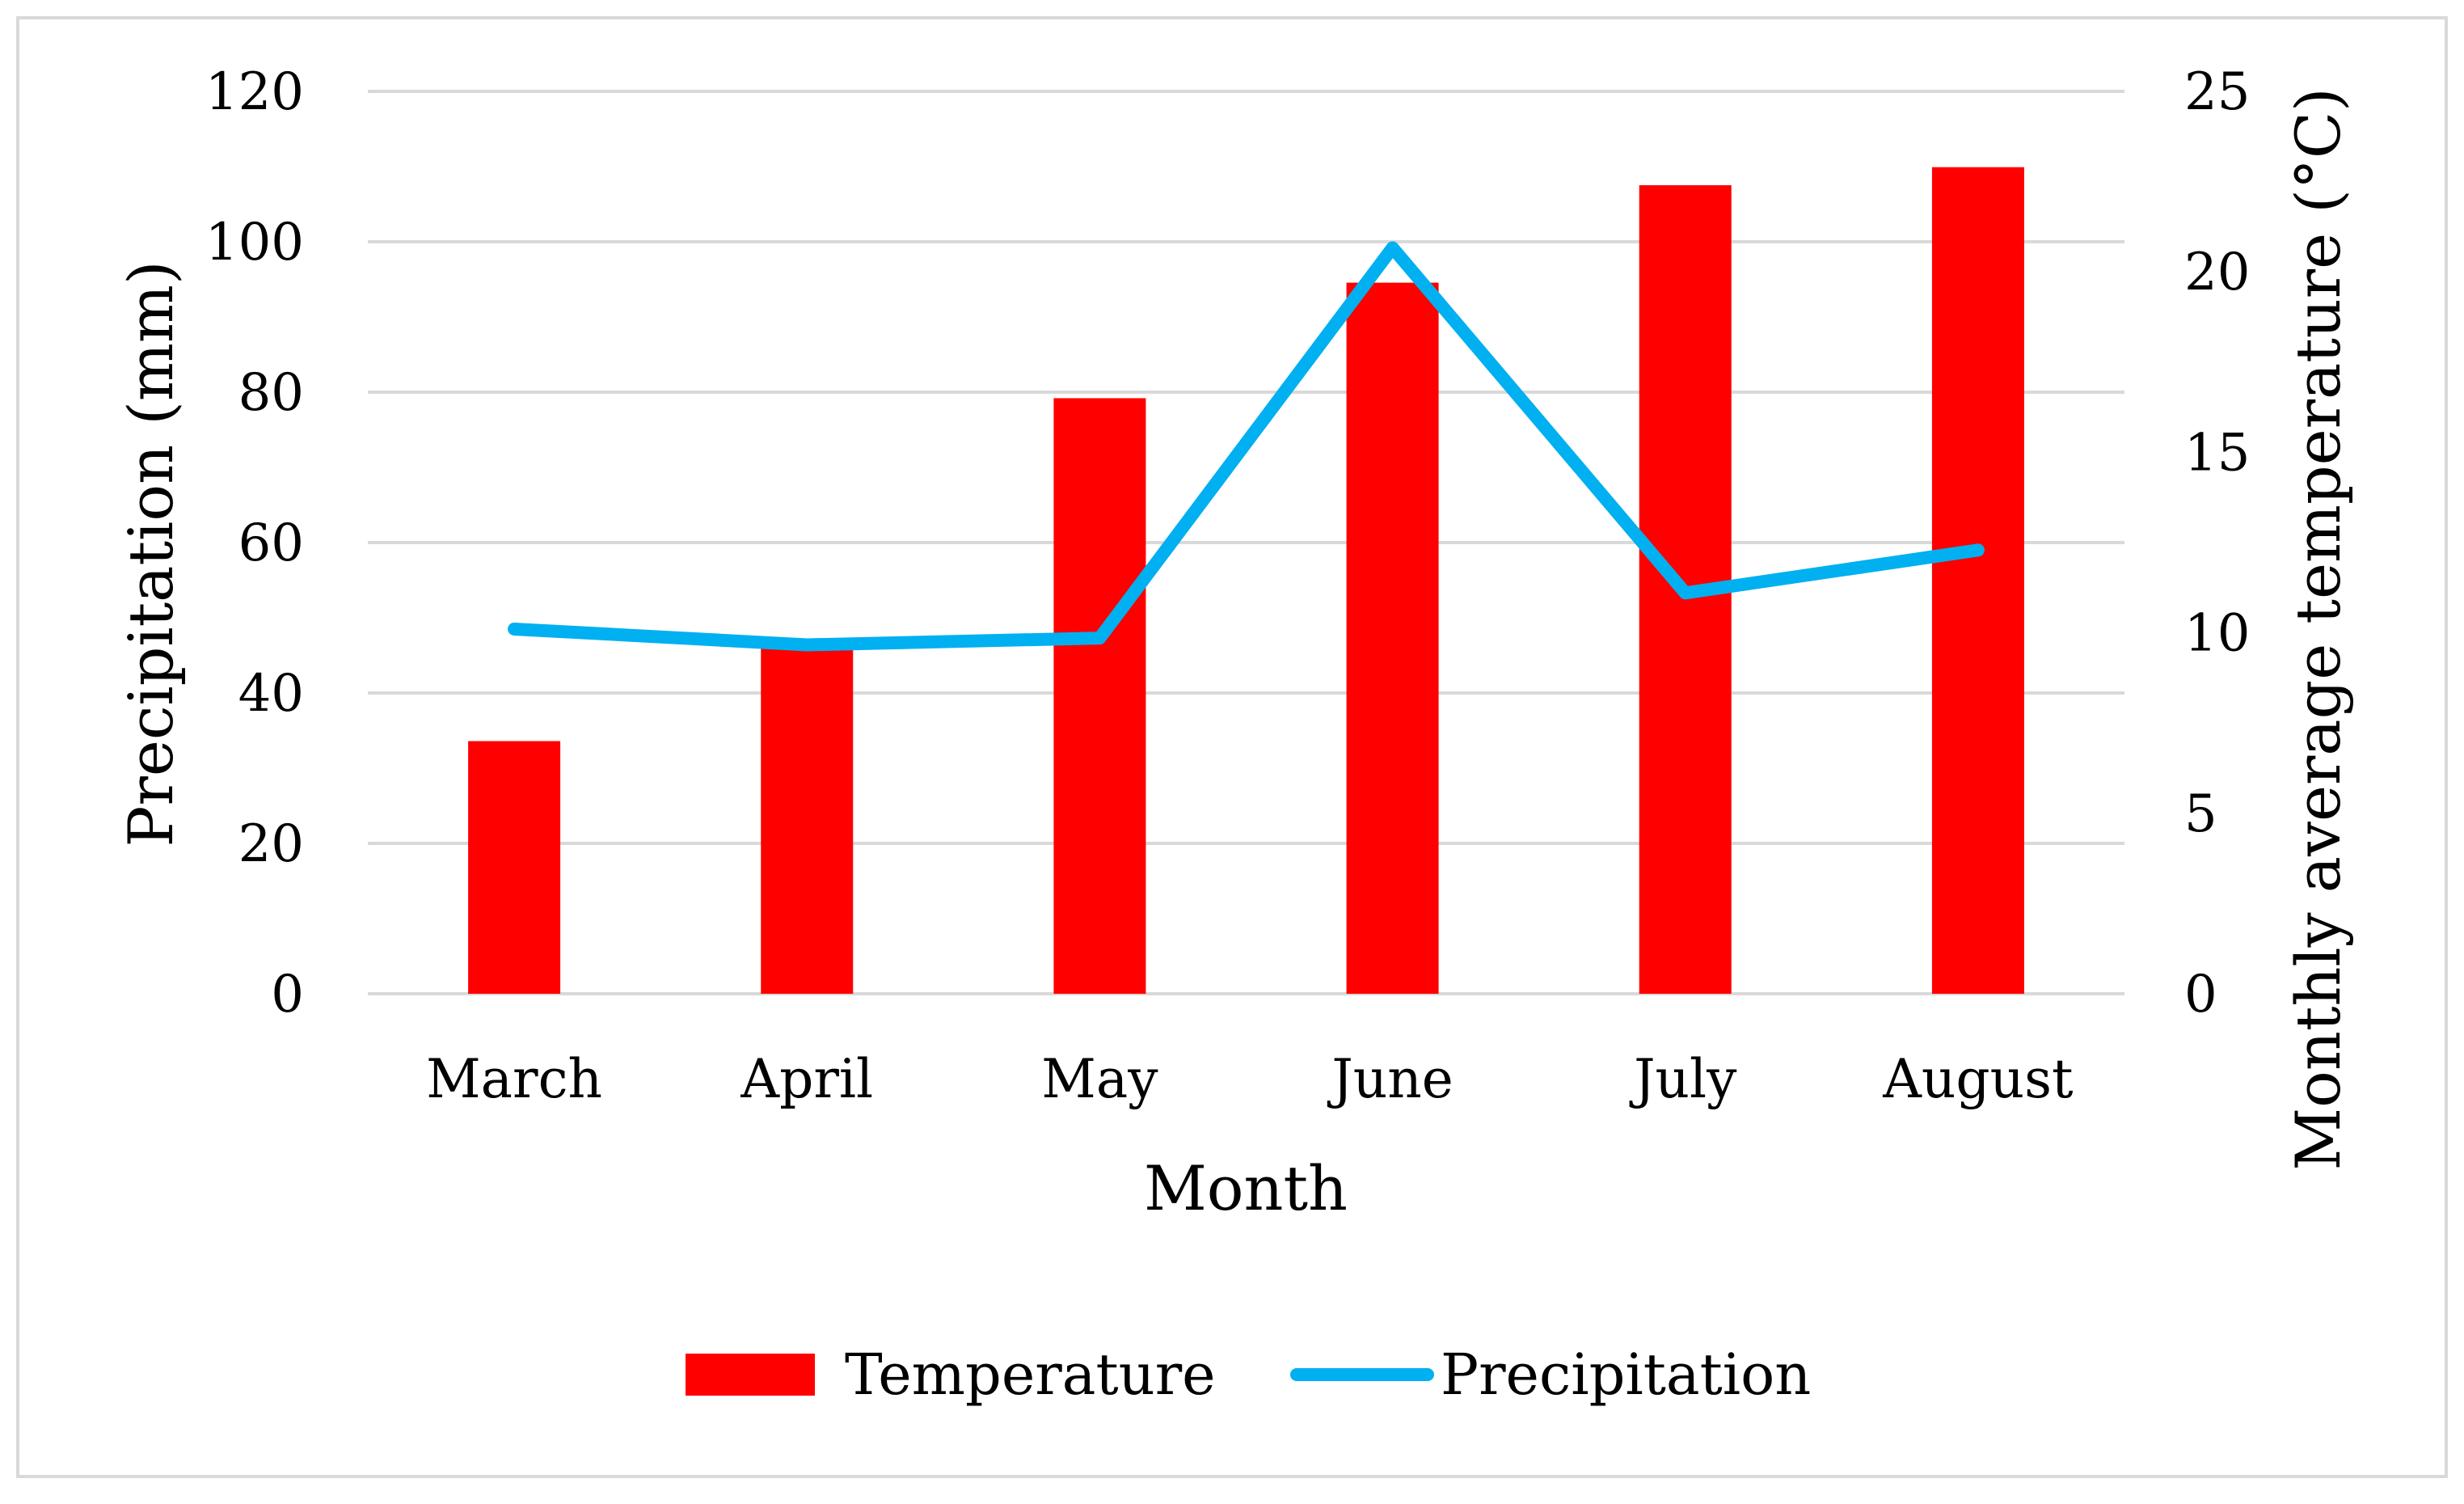 This screenshot has width=2464, height=1504. Describe the element at coordinates (255, 92) in the screenshot. I see `y-tick-label: 120` at that location.